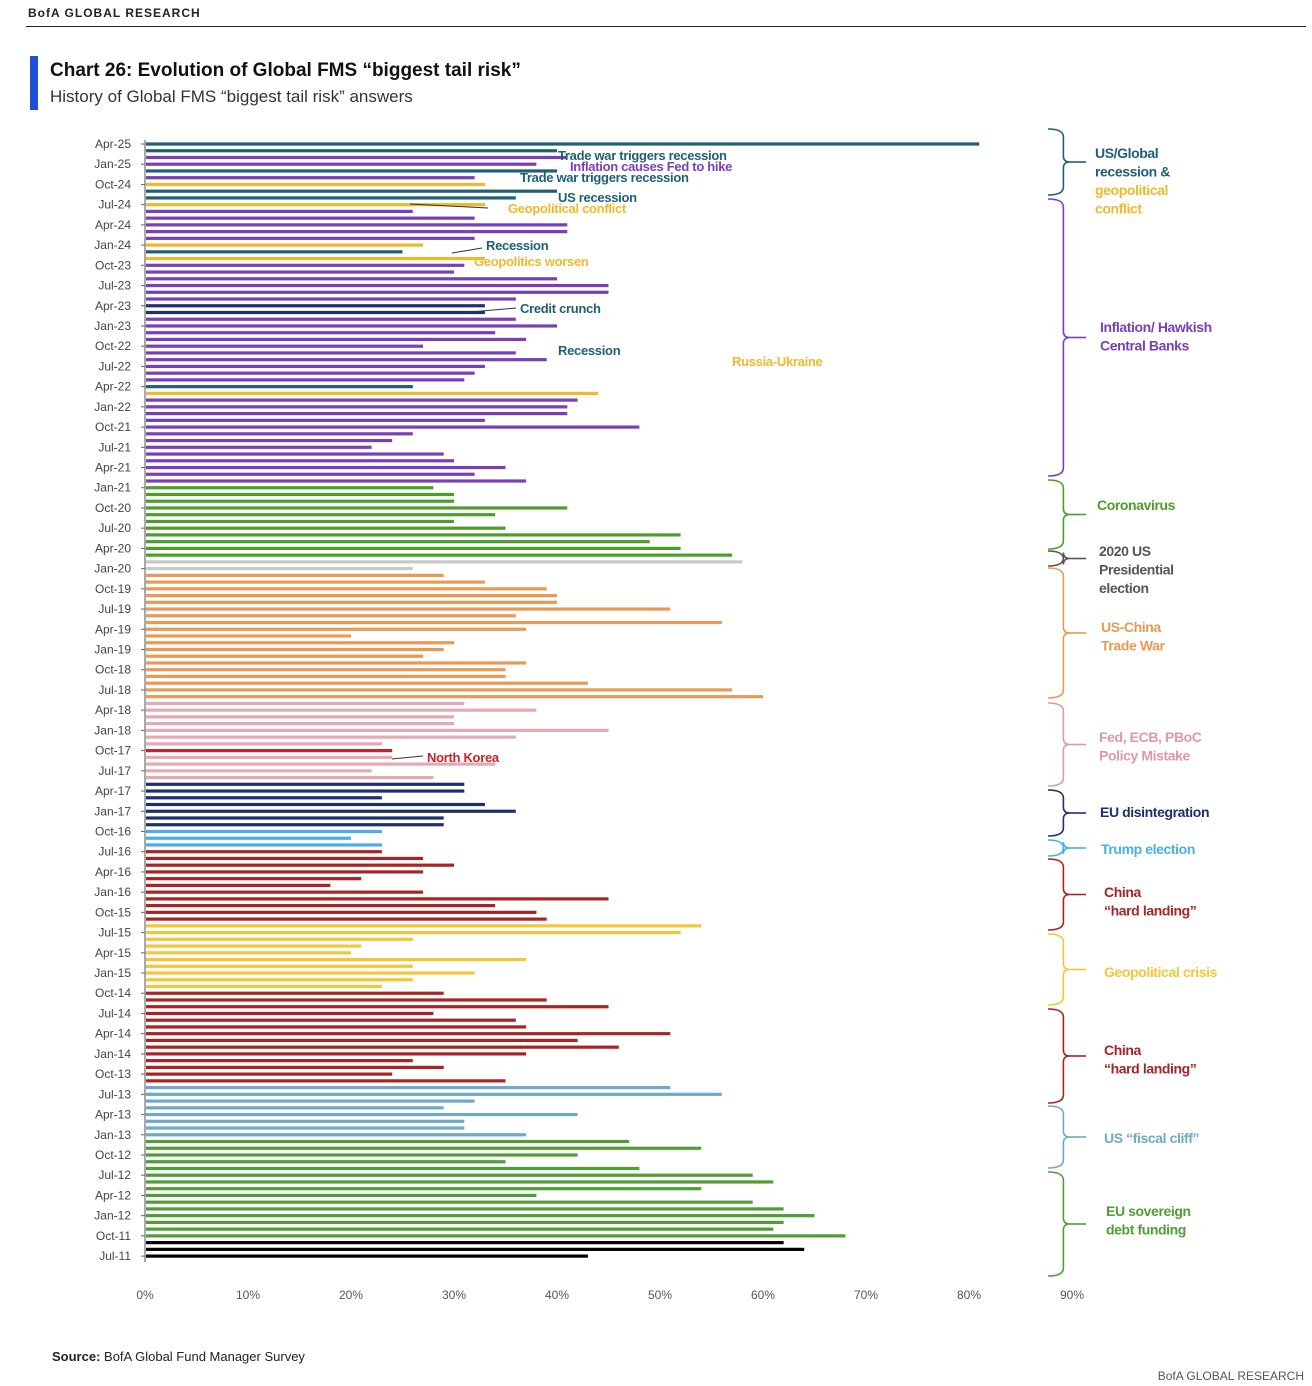 The height and width of the screenshot is (1386, 1312). I want to click on y-tick-label: Jan-25, so click(112, 164).